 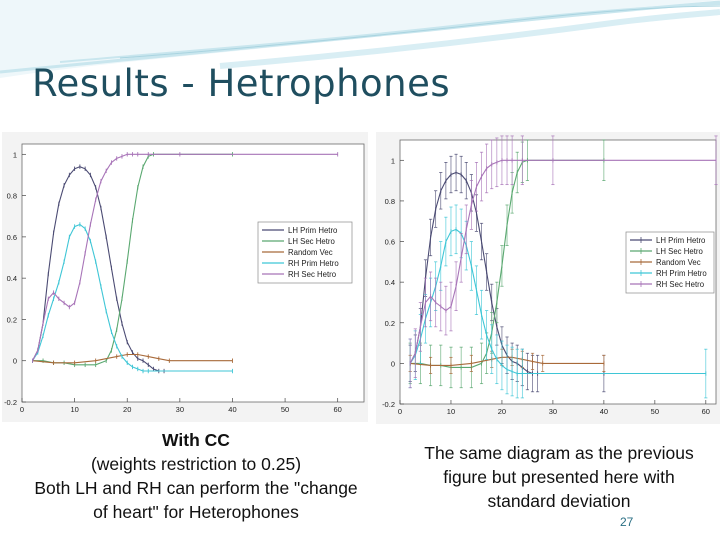 What do you see at coordinates (196, 464) in the screenshot?
I see `left-caption-line2: (weights restriction to 0.25)` at bounding box center [196, 464].